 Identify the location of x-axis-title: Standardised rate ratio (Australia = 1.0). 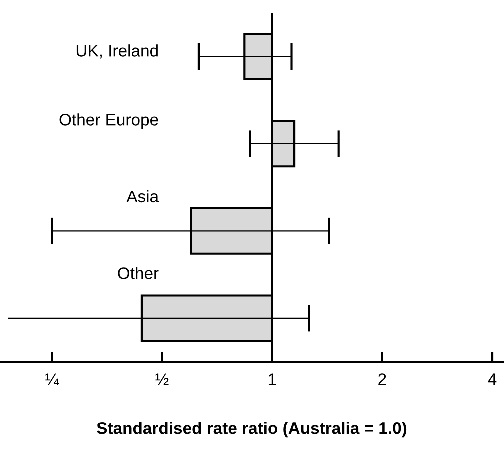
(252, 430).